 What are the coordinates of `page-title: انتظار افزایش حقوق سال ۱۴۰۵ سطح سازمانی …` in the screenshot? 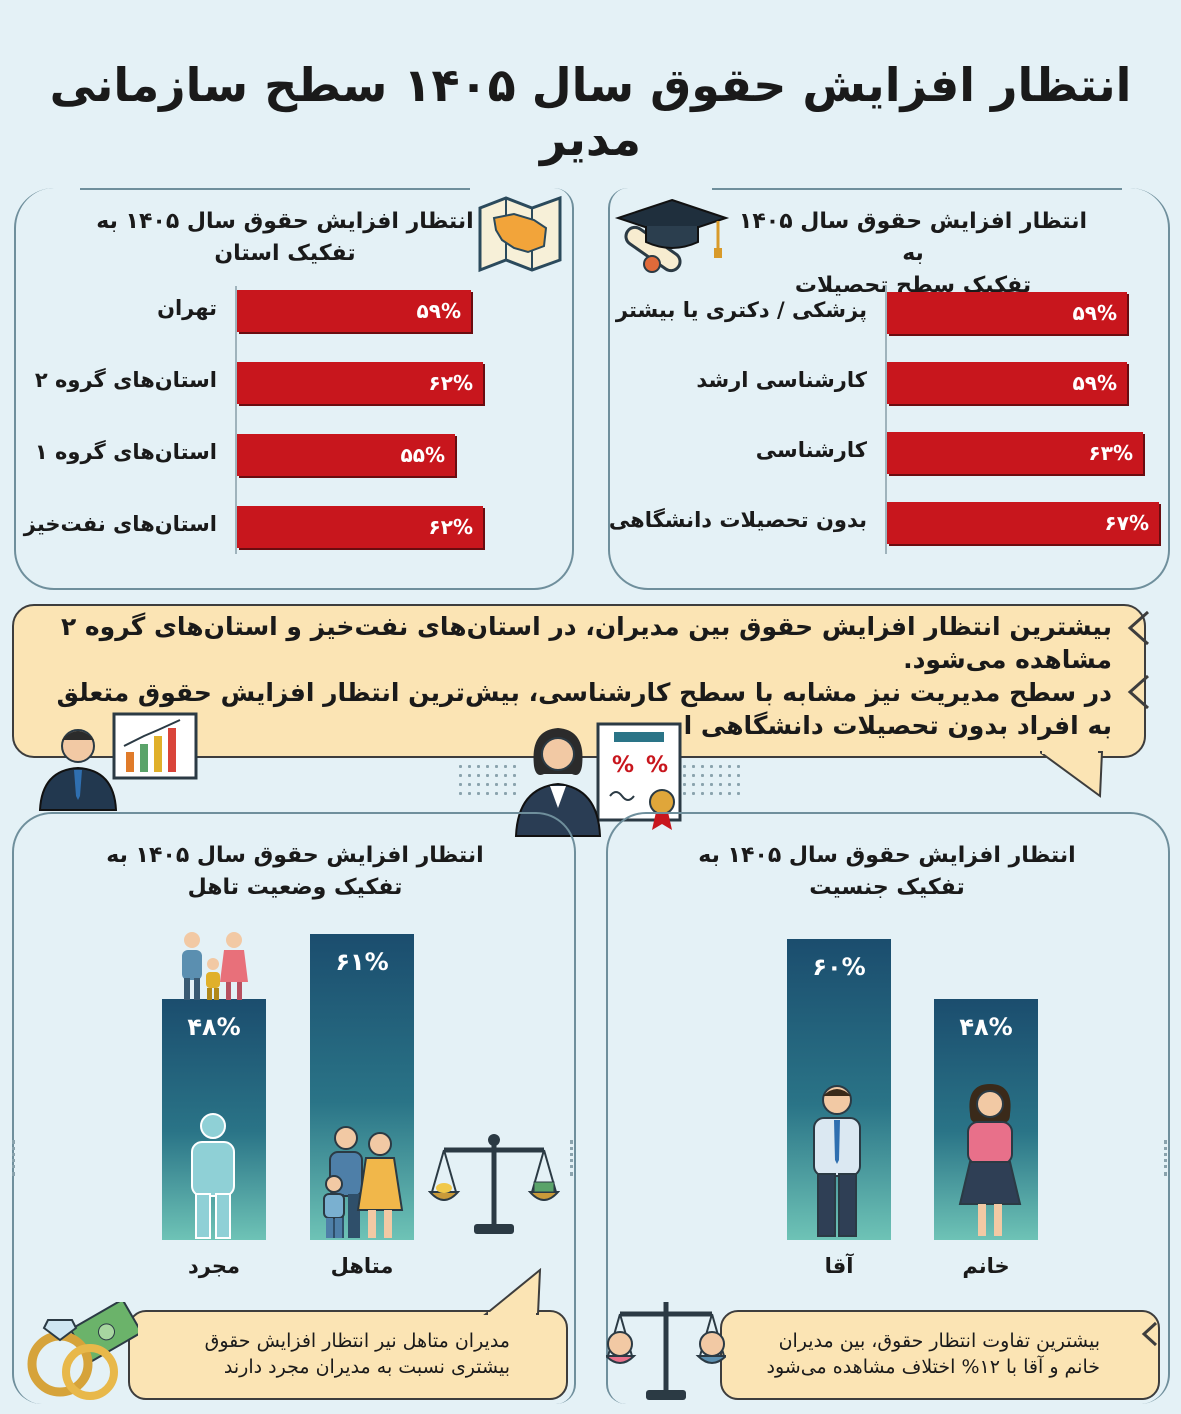 It's located at (590, 112).